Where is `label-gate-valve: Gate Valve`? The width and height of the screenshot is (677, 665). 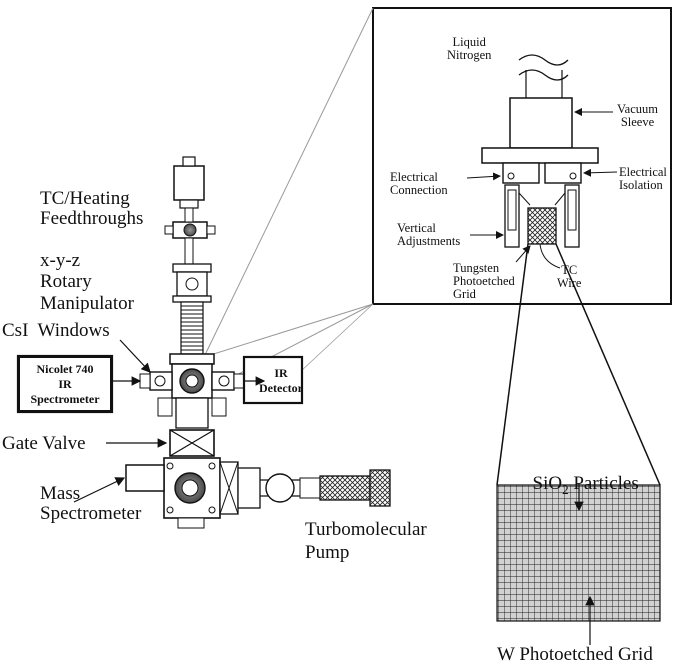
label-gate-valve: Gate Valve is located at coordinates (44, 443).